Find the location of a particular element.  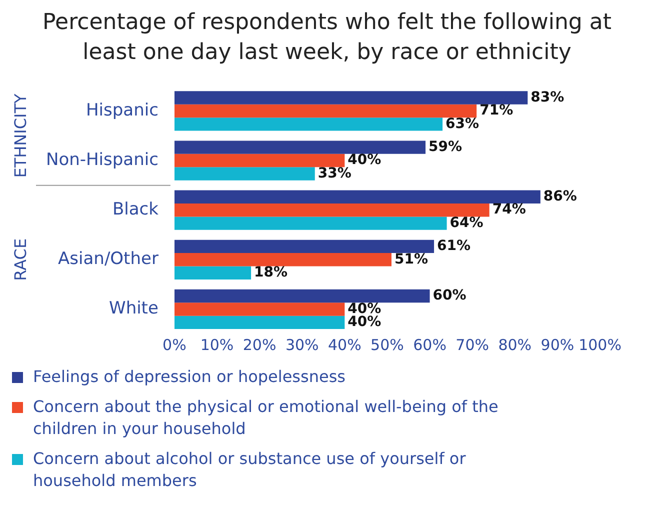

x-tick-label: 0% is located at coordinates (174, 345).